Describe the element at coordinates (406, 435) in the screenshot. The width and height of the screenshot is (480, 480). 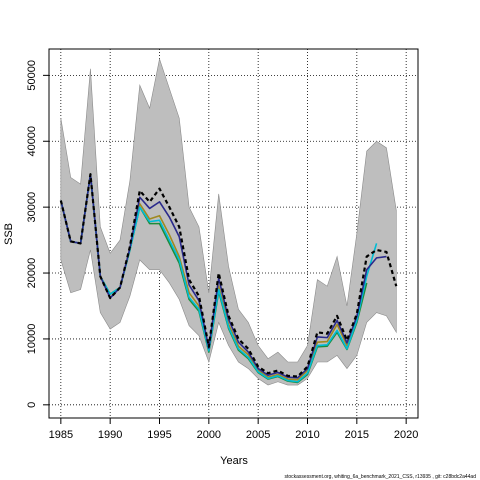
I see `x-tick-label: 2020` at that location.